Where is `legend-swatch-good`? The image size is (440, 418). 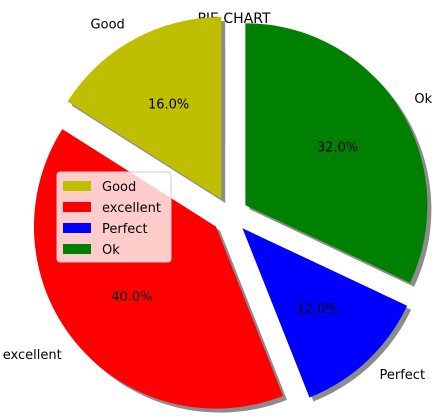 legend-swatch-good is located at coordinates (77, 186).